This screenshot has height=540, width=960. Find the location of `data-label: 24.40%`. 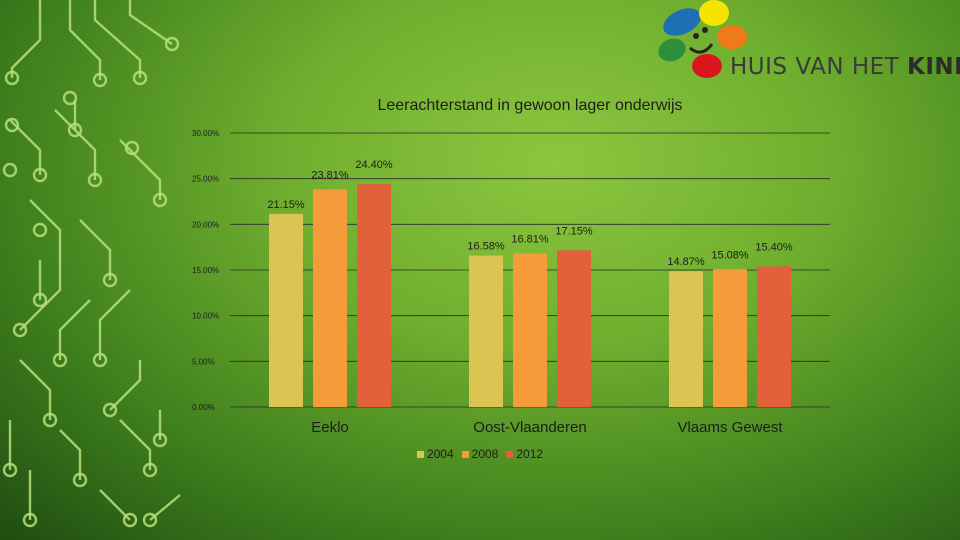

data-label: 24.40% is located at coordinates (374, 165).